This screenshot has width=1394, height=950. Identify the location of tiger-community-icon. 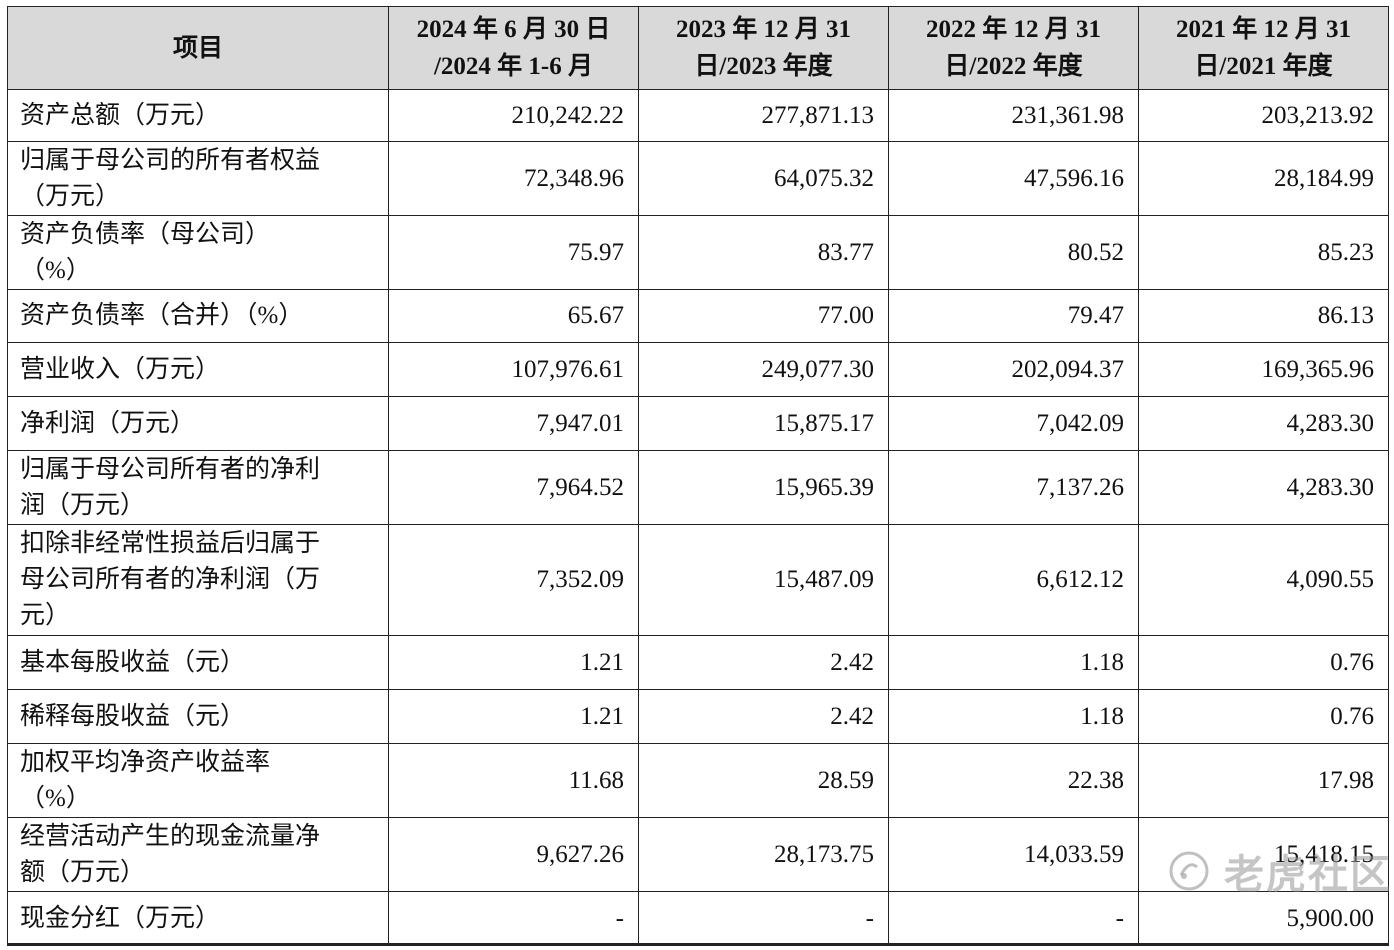
(1189, 871).